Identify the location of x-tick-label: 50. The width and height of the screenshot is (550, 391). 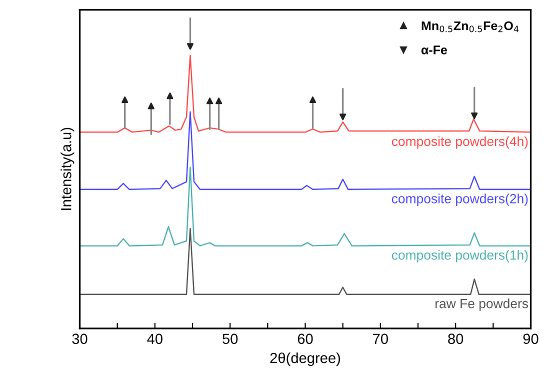
(230, 339).